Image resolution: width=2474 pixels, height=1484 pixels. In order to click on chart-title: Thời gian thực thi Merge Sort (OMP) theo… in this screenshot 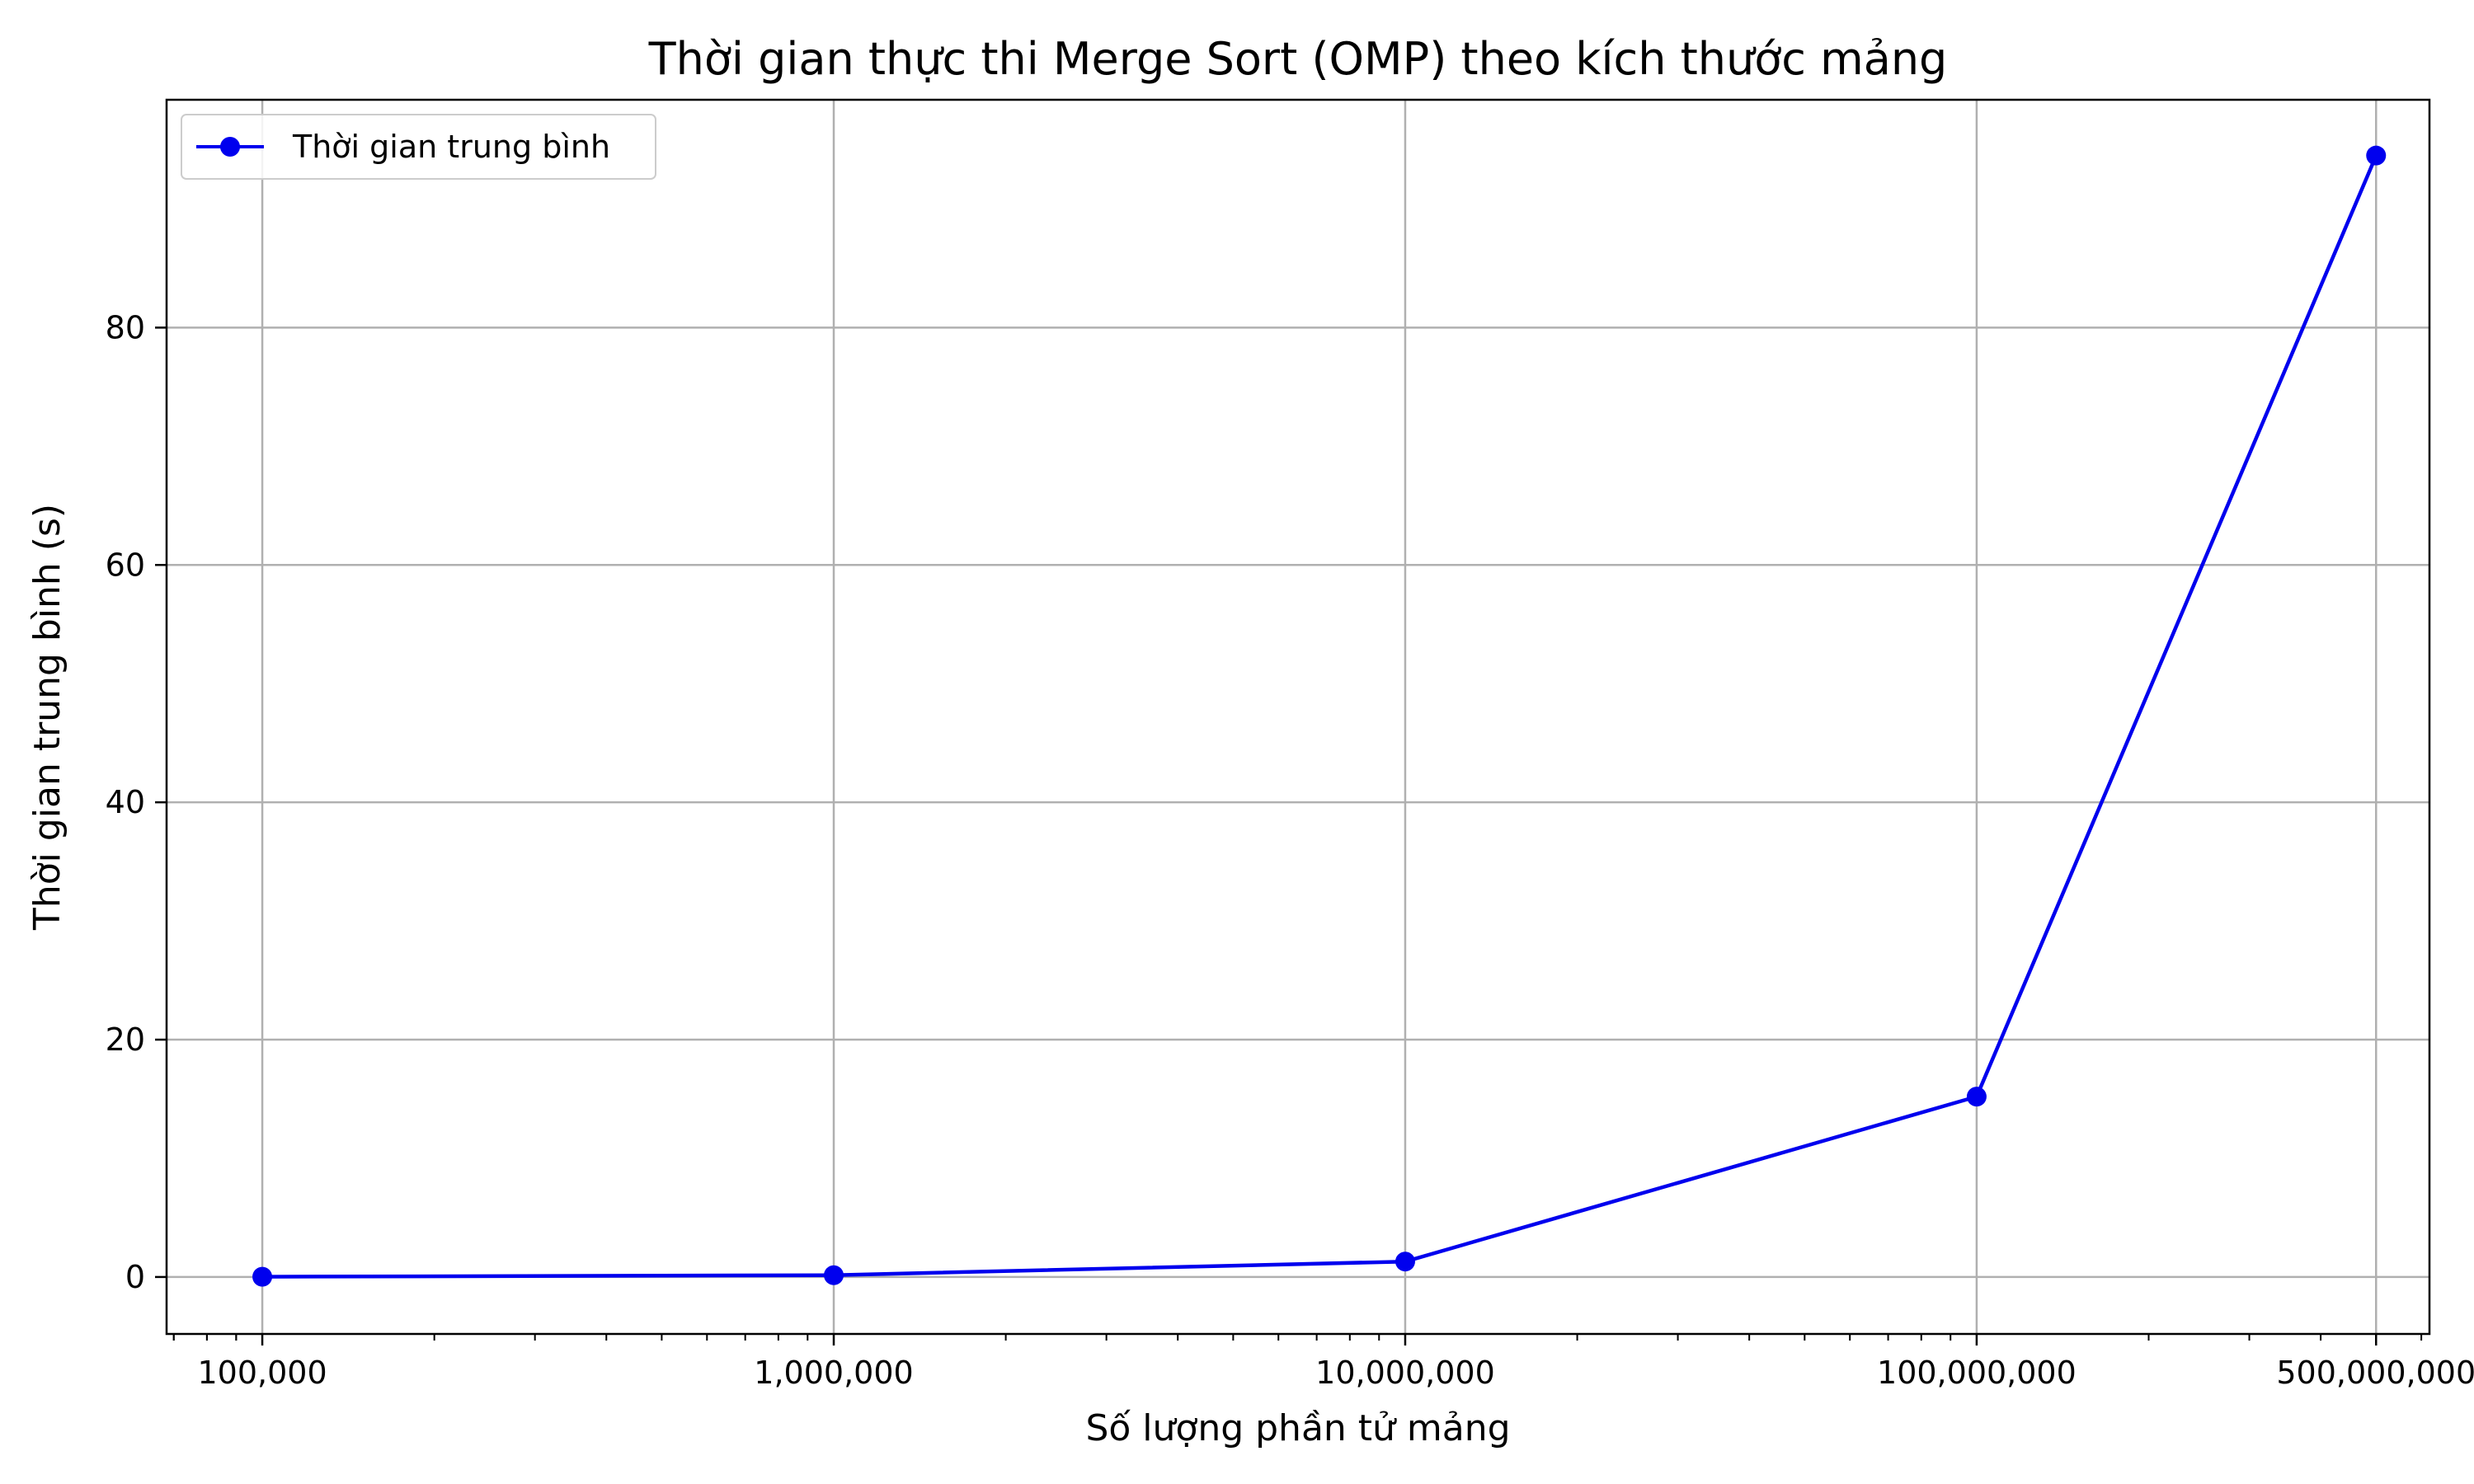, I will do `click(1298, 59)`.